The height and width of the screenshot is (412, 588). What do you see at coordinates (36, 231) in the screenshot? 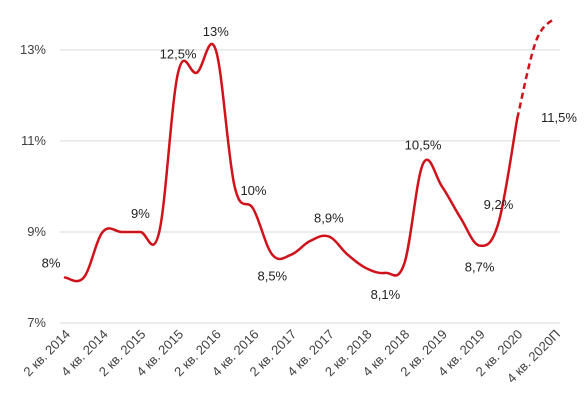
I see `y-tick-label: 9%` at bounding box center [36, 231].